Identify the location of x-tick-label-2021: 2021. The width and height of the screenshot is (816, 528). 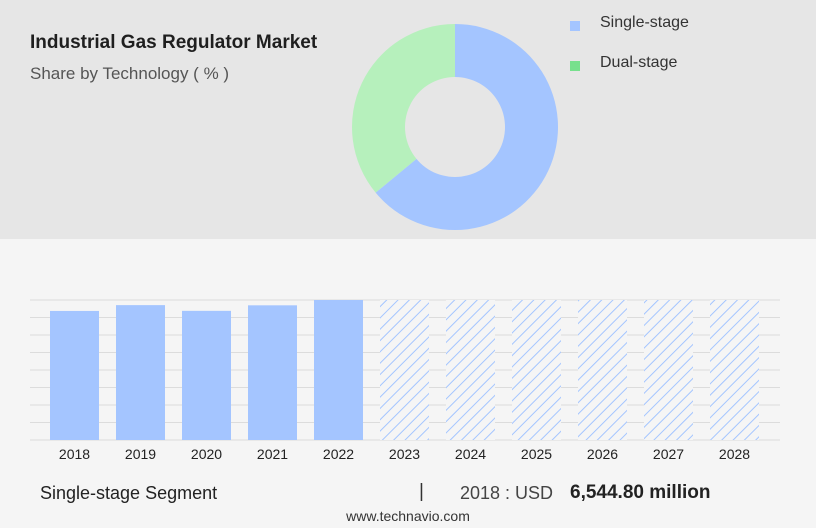
(272, 454).